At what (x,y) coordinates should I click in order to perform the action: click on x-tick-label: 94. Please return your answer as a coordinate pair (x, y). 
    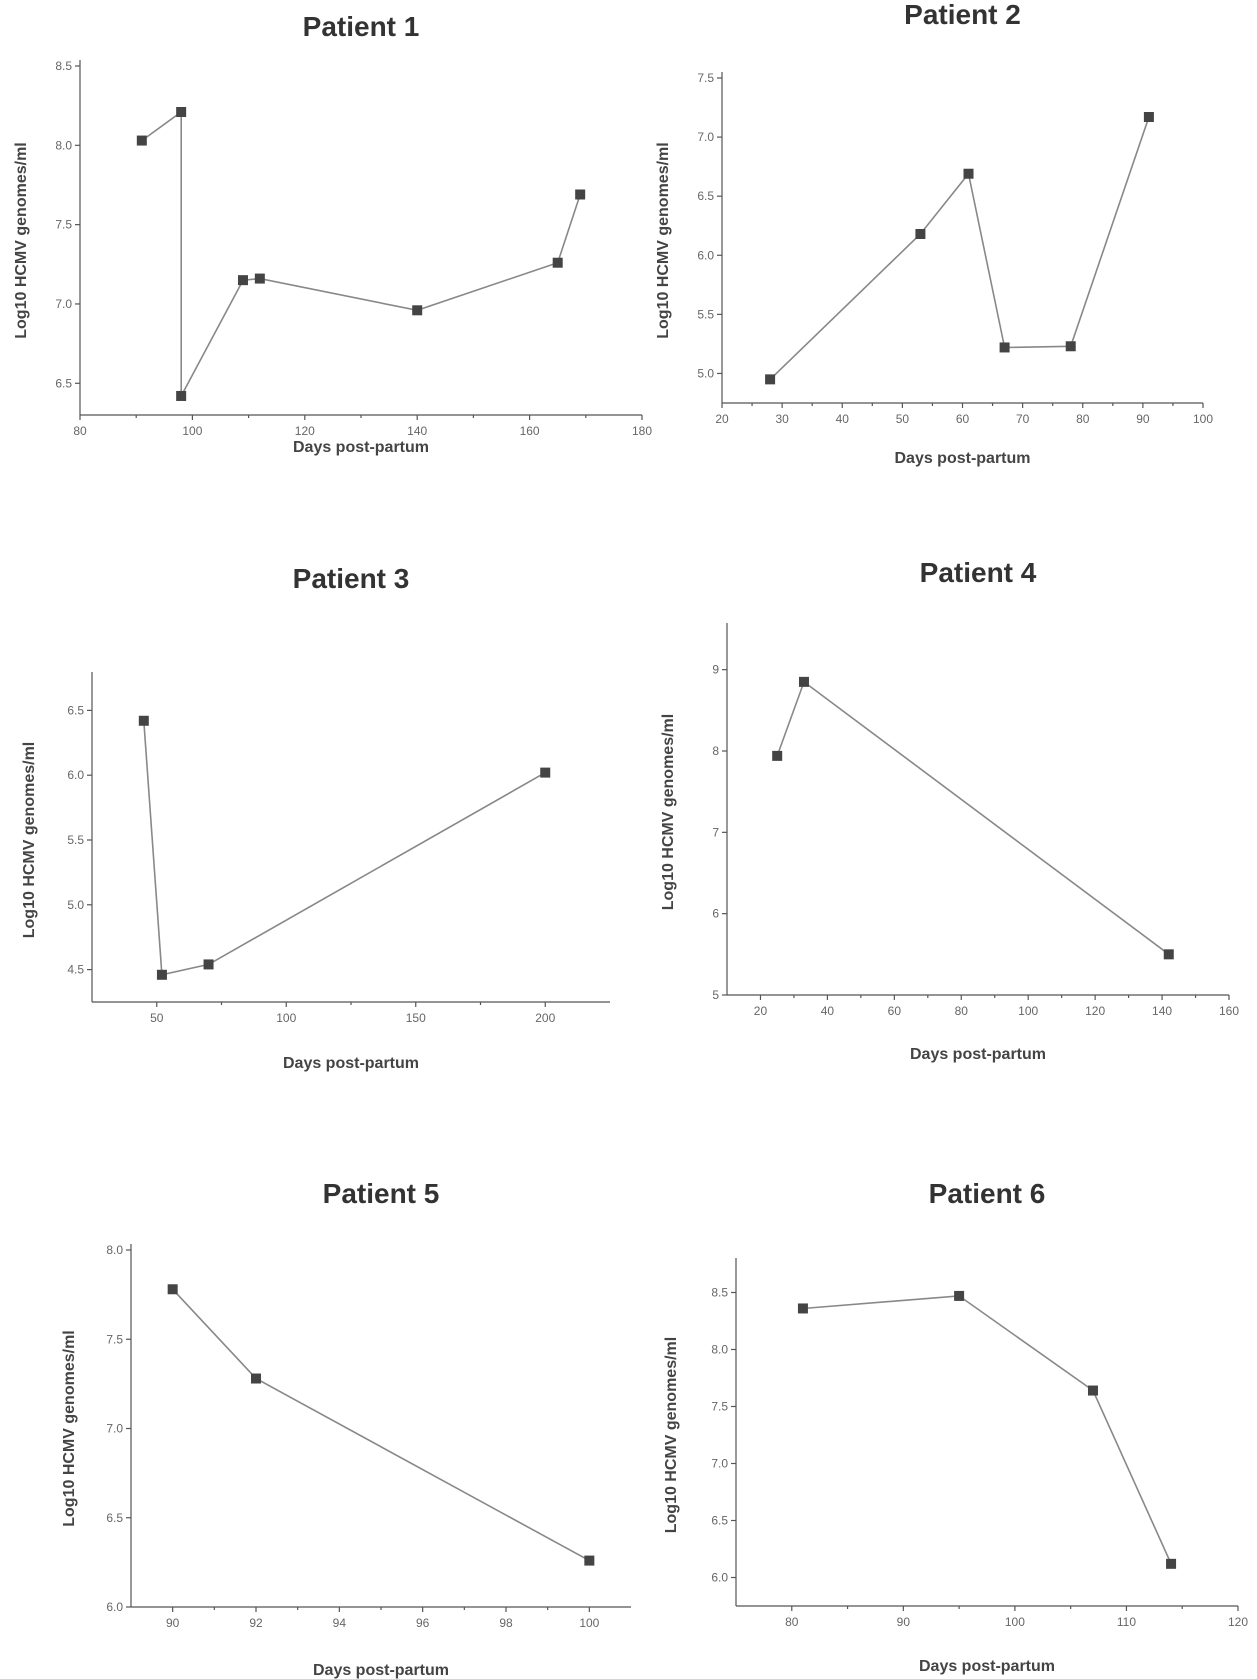
    Looking at the image, I should click on (340, 1623).